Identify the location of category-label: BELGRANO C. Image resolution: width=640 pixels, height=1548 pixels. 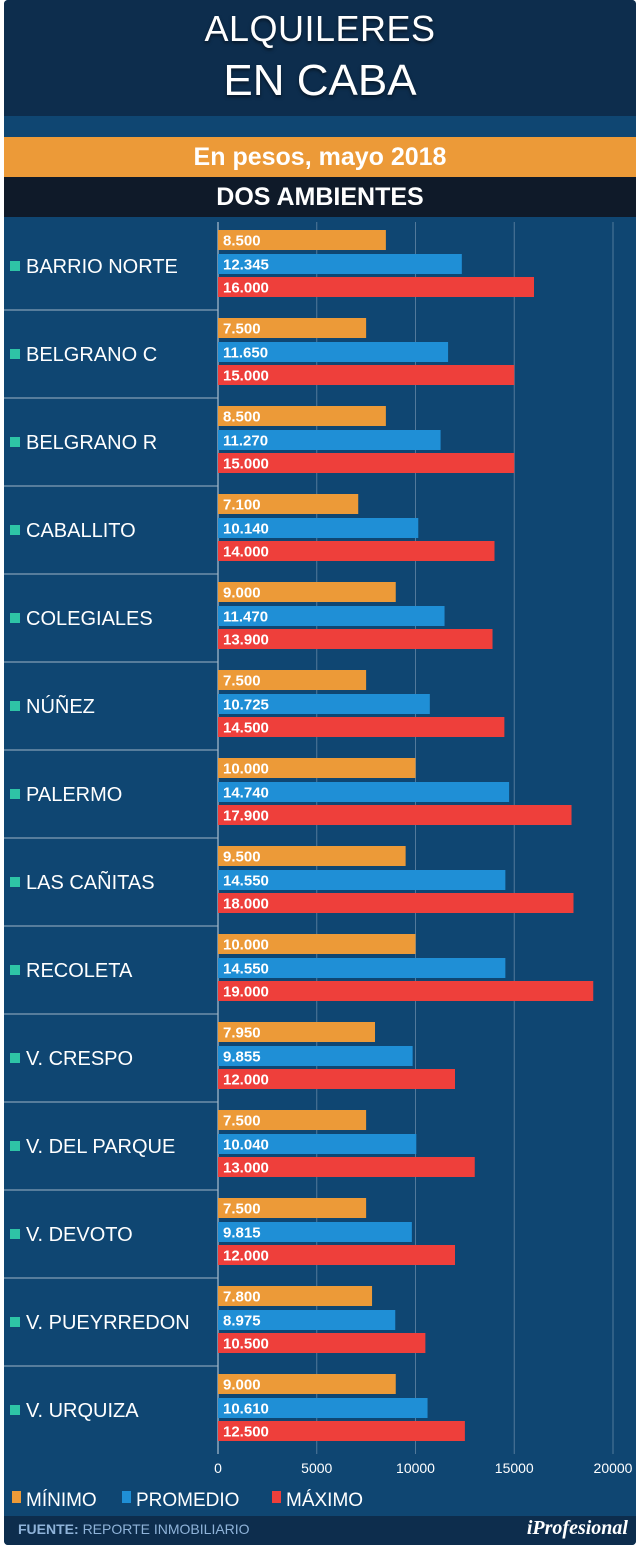
(91, 355).